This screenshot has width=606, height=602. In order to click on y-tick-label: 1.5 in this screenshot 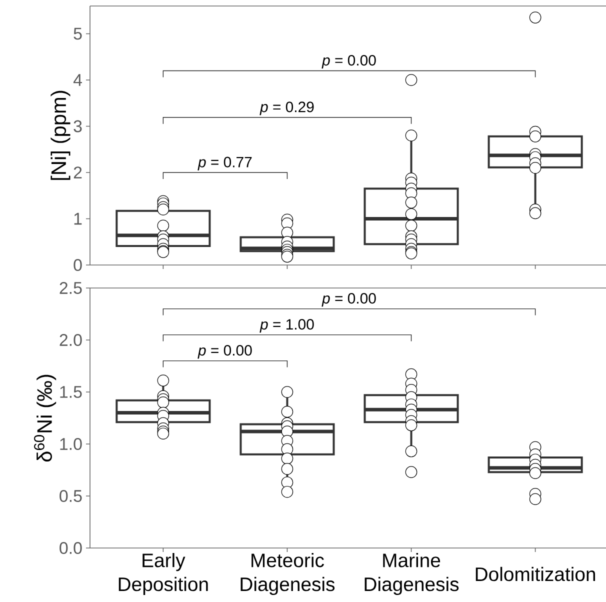, I will do `click(71, 392)`.